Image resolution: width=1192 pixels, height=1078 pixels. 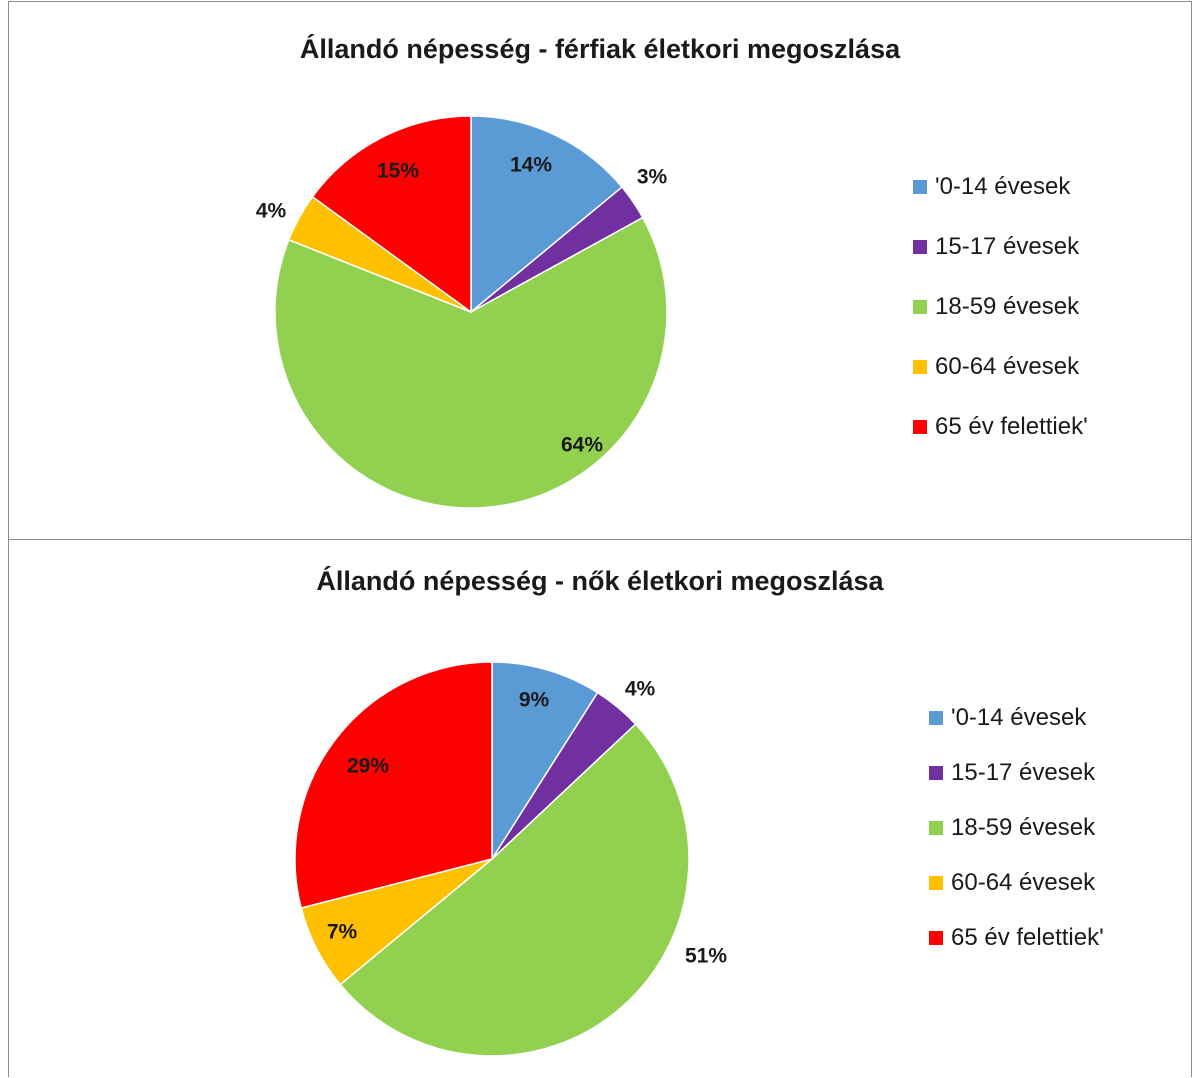 What do you see at coordinates (534, 700) in the screenshot?
I see `data-label: 9%` at bounding box center [534, 700].